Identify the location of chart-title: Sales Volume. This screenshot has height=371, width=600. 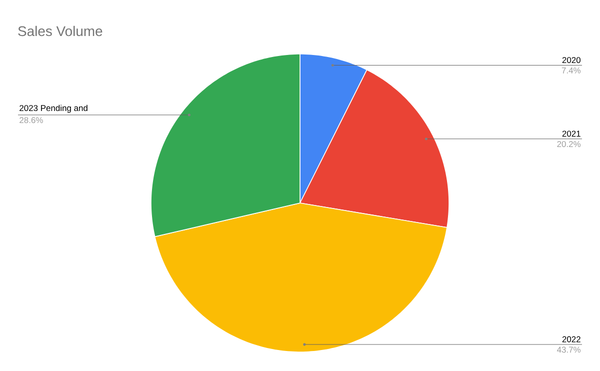
(60, 31).